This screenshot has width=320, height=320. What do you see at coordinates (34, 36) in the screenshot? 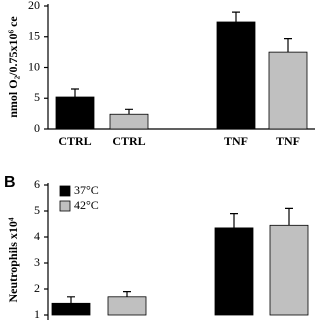
I see `y-tick-label: 15` at bounding box center [34, 36].